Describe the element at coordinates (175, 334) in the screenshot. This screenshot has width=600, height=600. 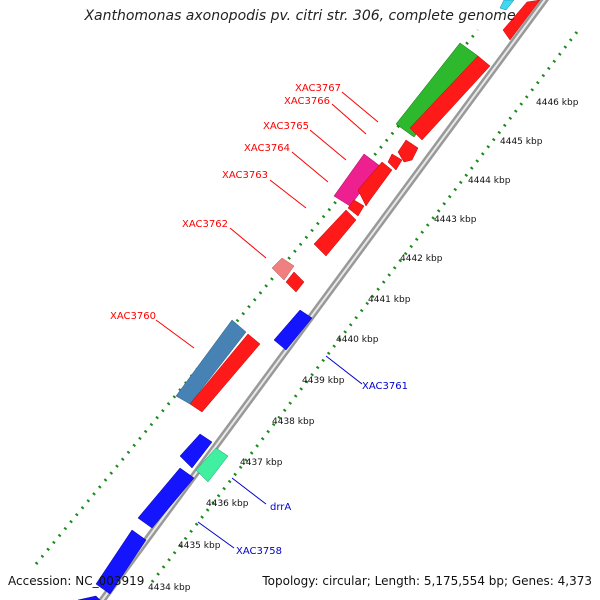
I see `leader-XAC3760` at that location.